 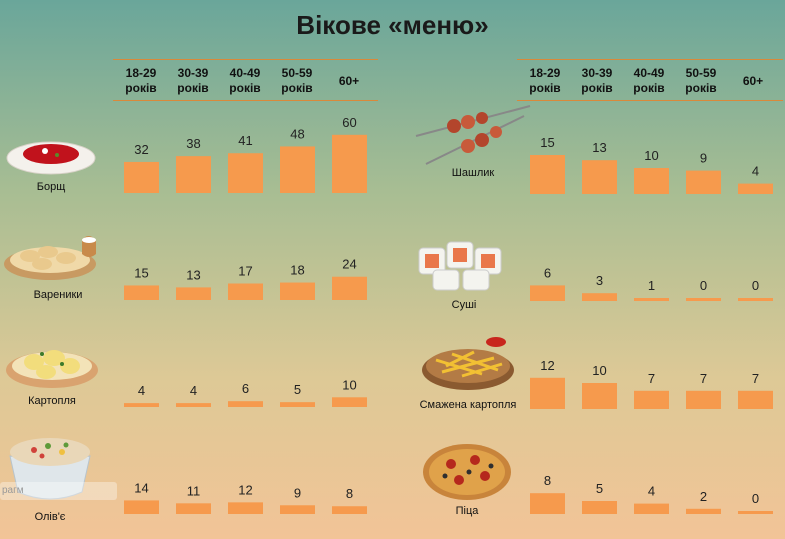 What do you see at coordinates (468, 363) in the screenshot?
I see `fried-potatoes-icon` at bounding box center [468, 363].